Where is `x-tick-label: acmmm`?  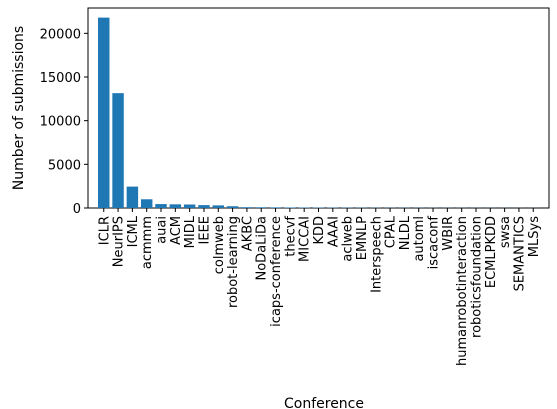 x-tick-label: acmmm is located at coordinates (147, 242).